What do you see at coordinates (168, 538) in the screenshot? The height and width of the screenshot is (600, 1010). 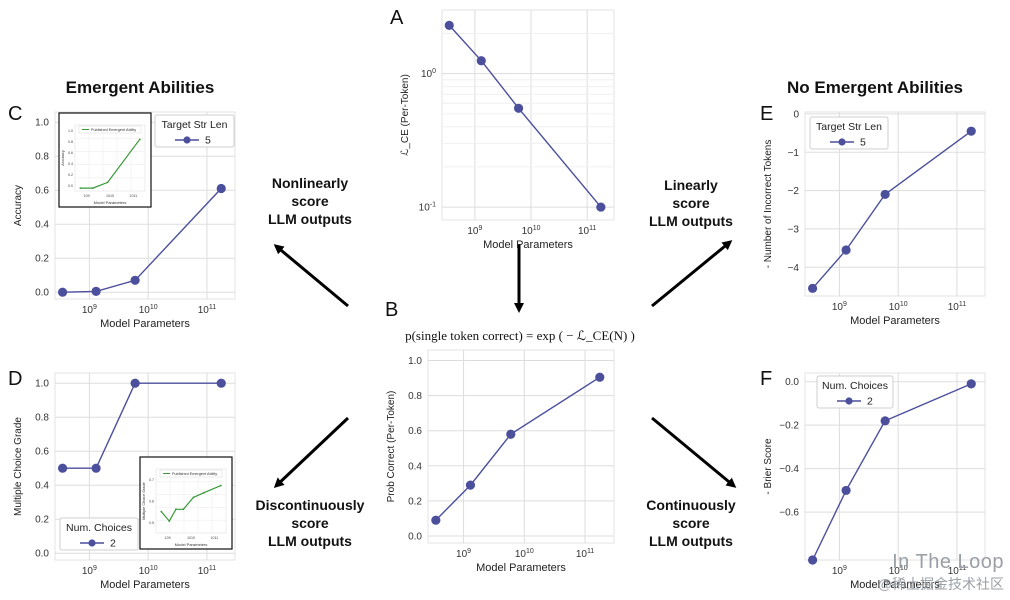 I see `inset-x-tick-label: 109` at bounding box center [168, 538].